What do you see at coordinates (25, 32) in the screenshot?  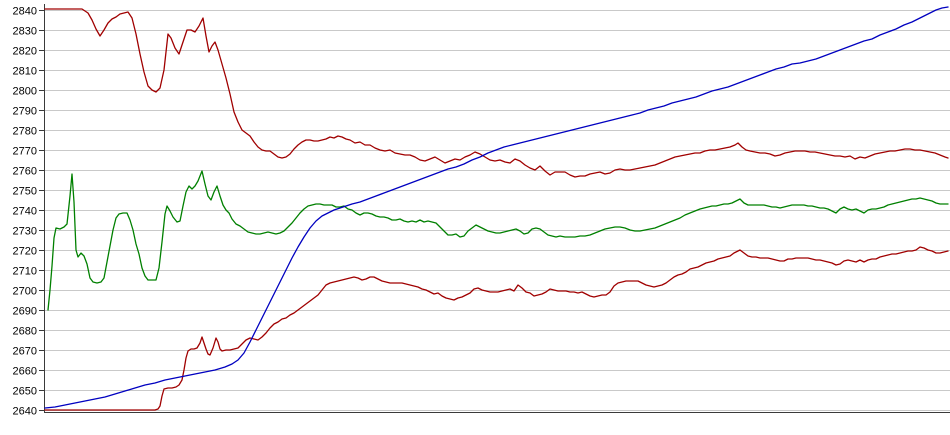 I see `y-tick-label: 2830` at bounding box center [25, 32].